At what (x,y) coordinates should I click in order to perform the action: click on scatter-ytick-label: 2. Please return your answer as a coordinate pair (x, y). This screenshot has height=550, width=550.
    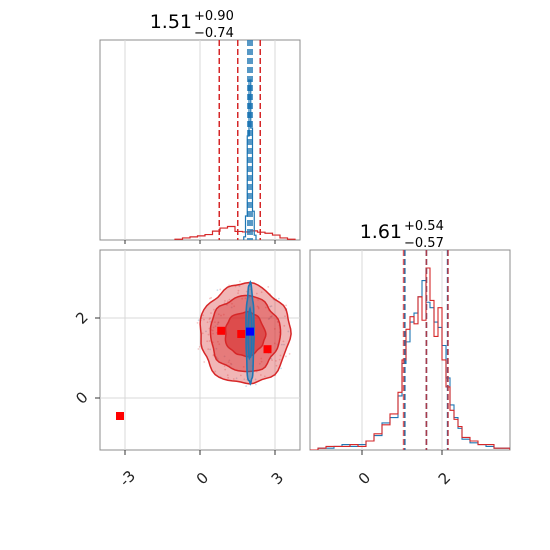
    Looking at the image, I should click on (81, 317).